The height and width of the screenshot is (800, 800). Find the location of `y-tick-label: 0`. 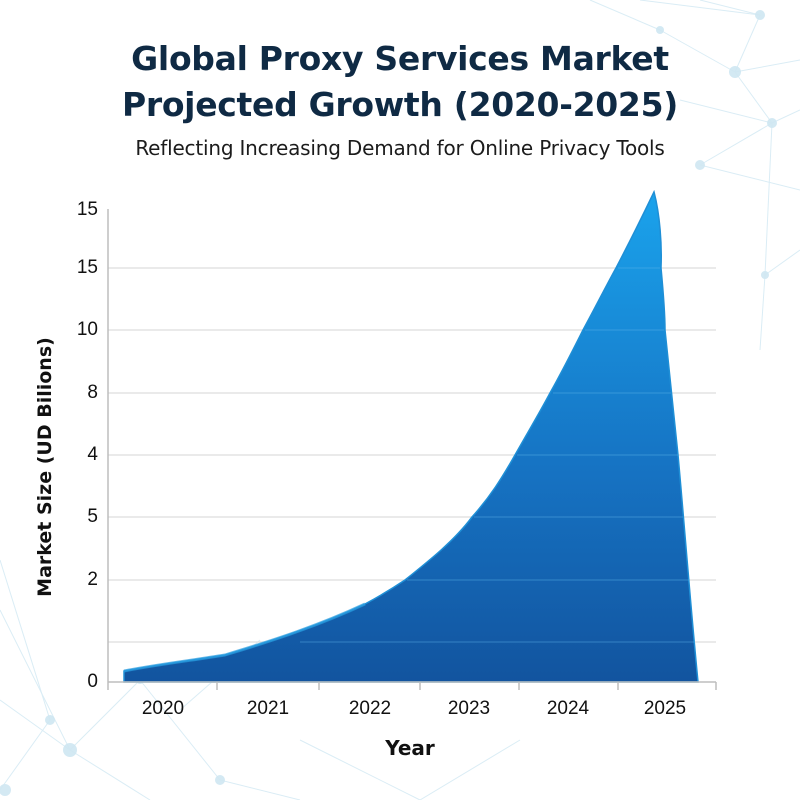

y-tick-label: 0 is located at coordinates (92, 681).